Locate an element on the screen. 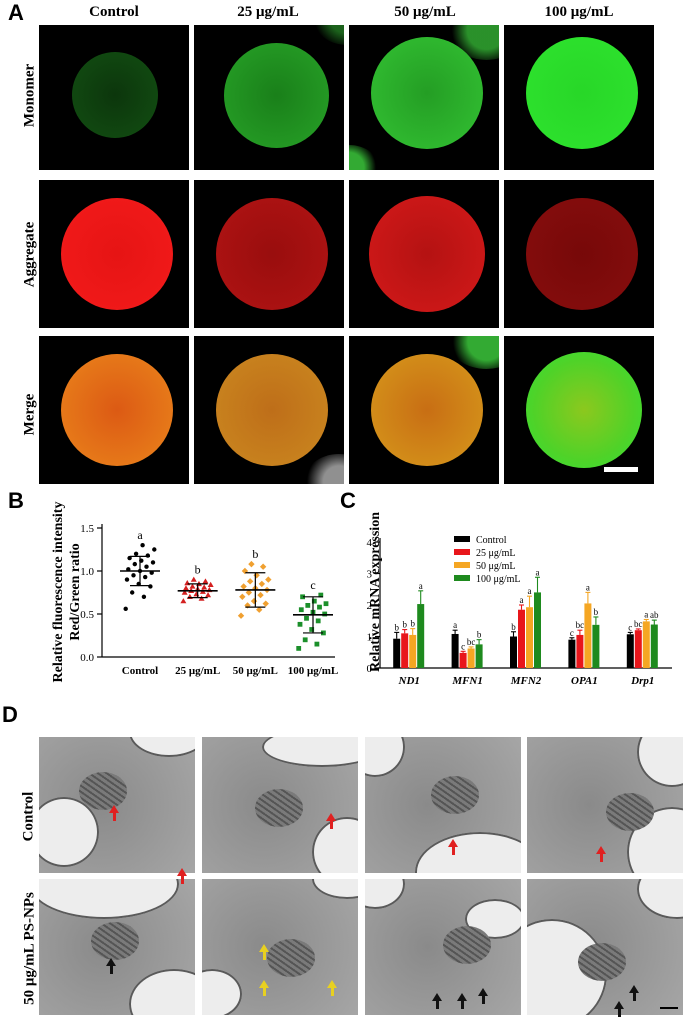 The width and height of the screenshot is (685, 1034). panel-b-label: B is located at coordinates (16, 500).